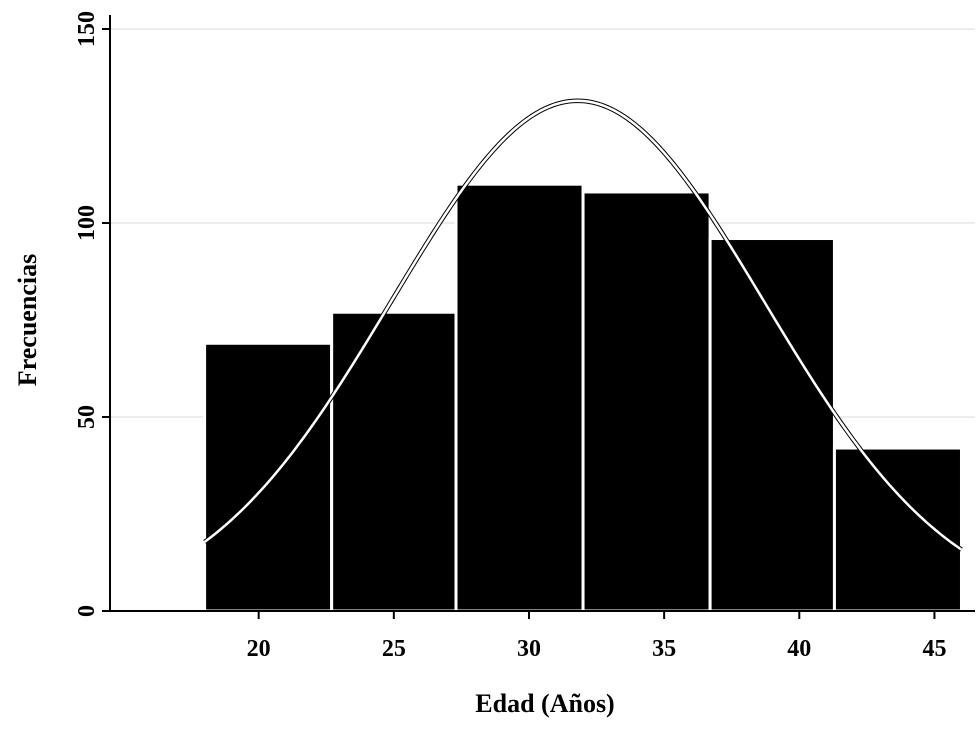 The image size is (980, 729). What do you see at coordinates (87, 223) in the screenshot?
I see `y-tick-label-100: 100` at bounding box center [87, 223].